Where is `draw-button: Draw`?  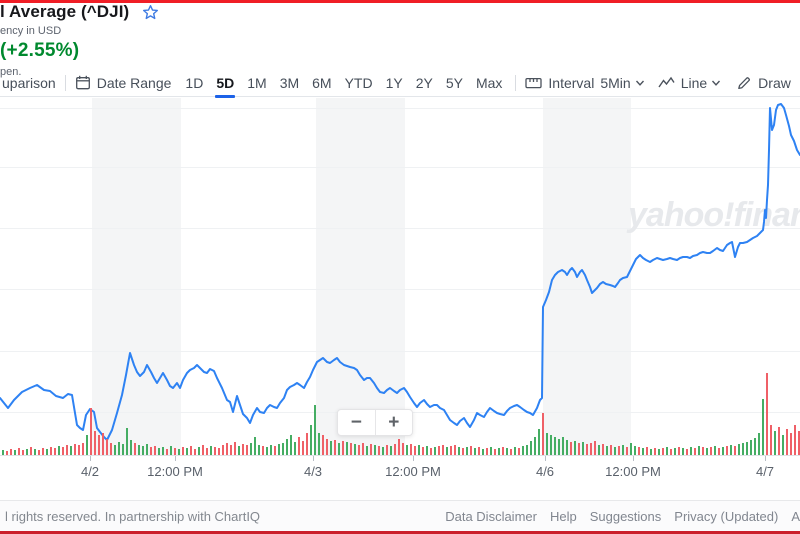 draw-button: Draw is located at coordinates (763, 83).